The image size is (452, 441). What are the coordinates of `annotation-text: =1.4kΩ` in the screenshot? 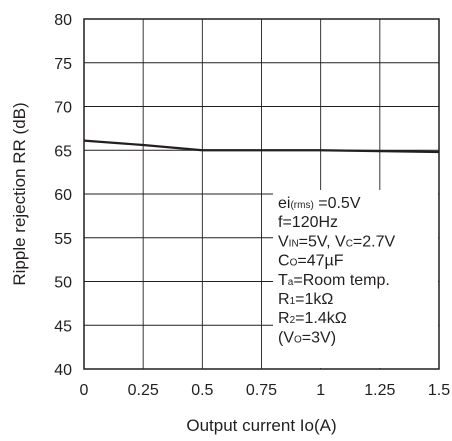 It's located at (321, 318).